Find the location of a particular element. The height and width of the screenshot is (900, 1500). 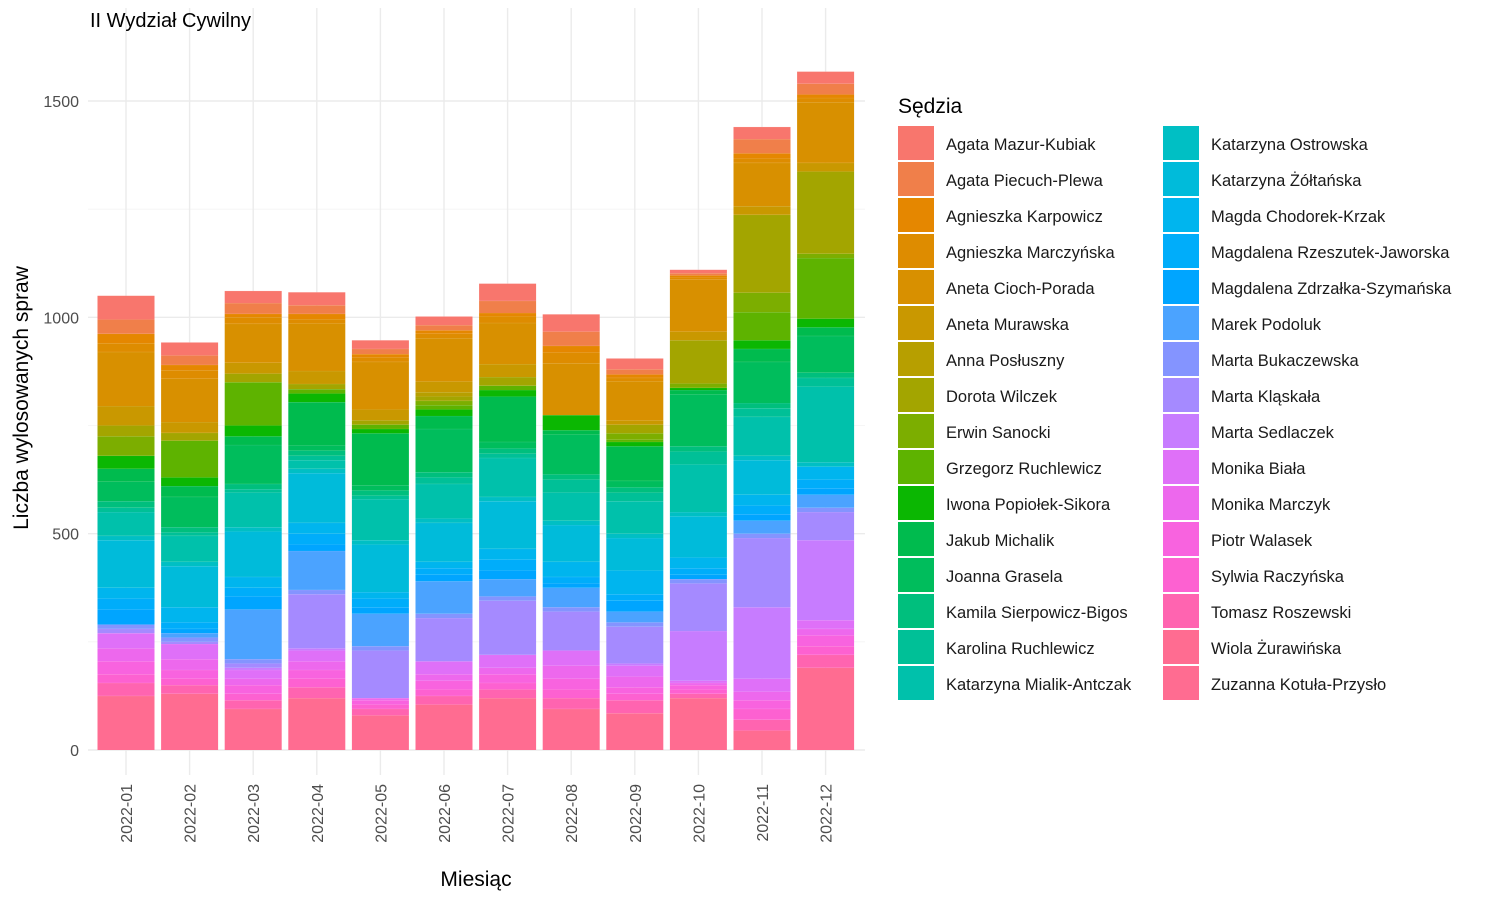

legend-swatch-agnieszka-marczynska is located at coordinates (916, 251).